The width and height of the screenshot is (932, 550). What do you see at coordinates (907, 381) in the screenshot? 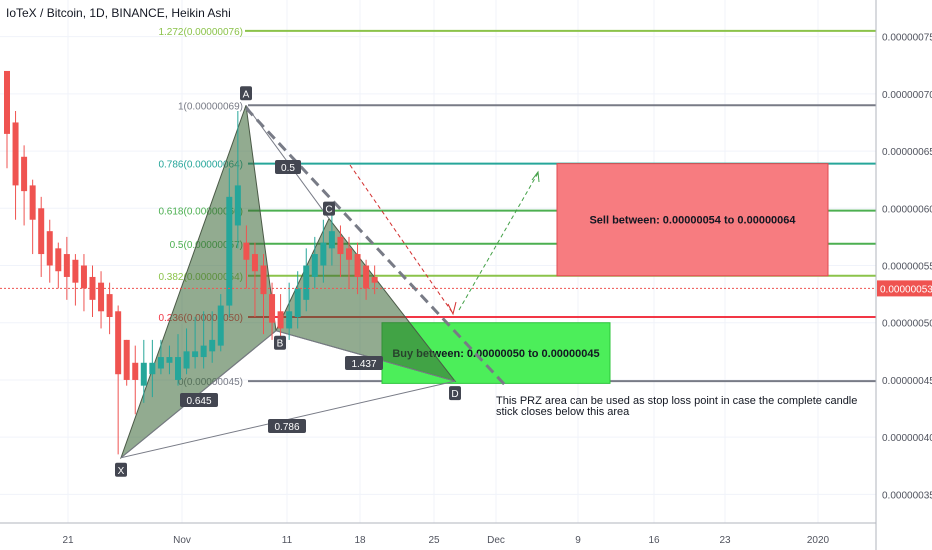
I see `y-tick-label: 0.00000045` at bounding box center [907, 381].